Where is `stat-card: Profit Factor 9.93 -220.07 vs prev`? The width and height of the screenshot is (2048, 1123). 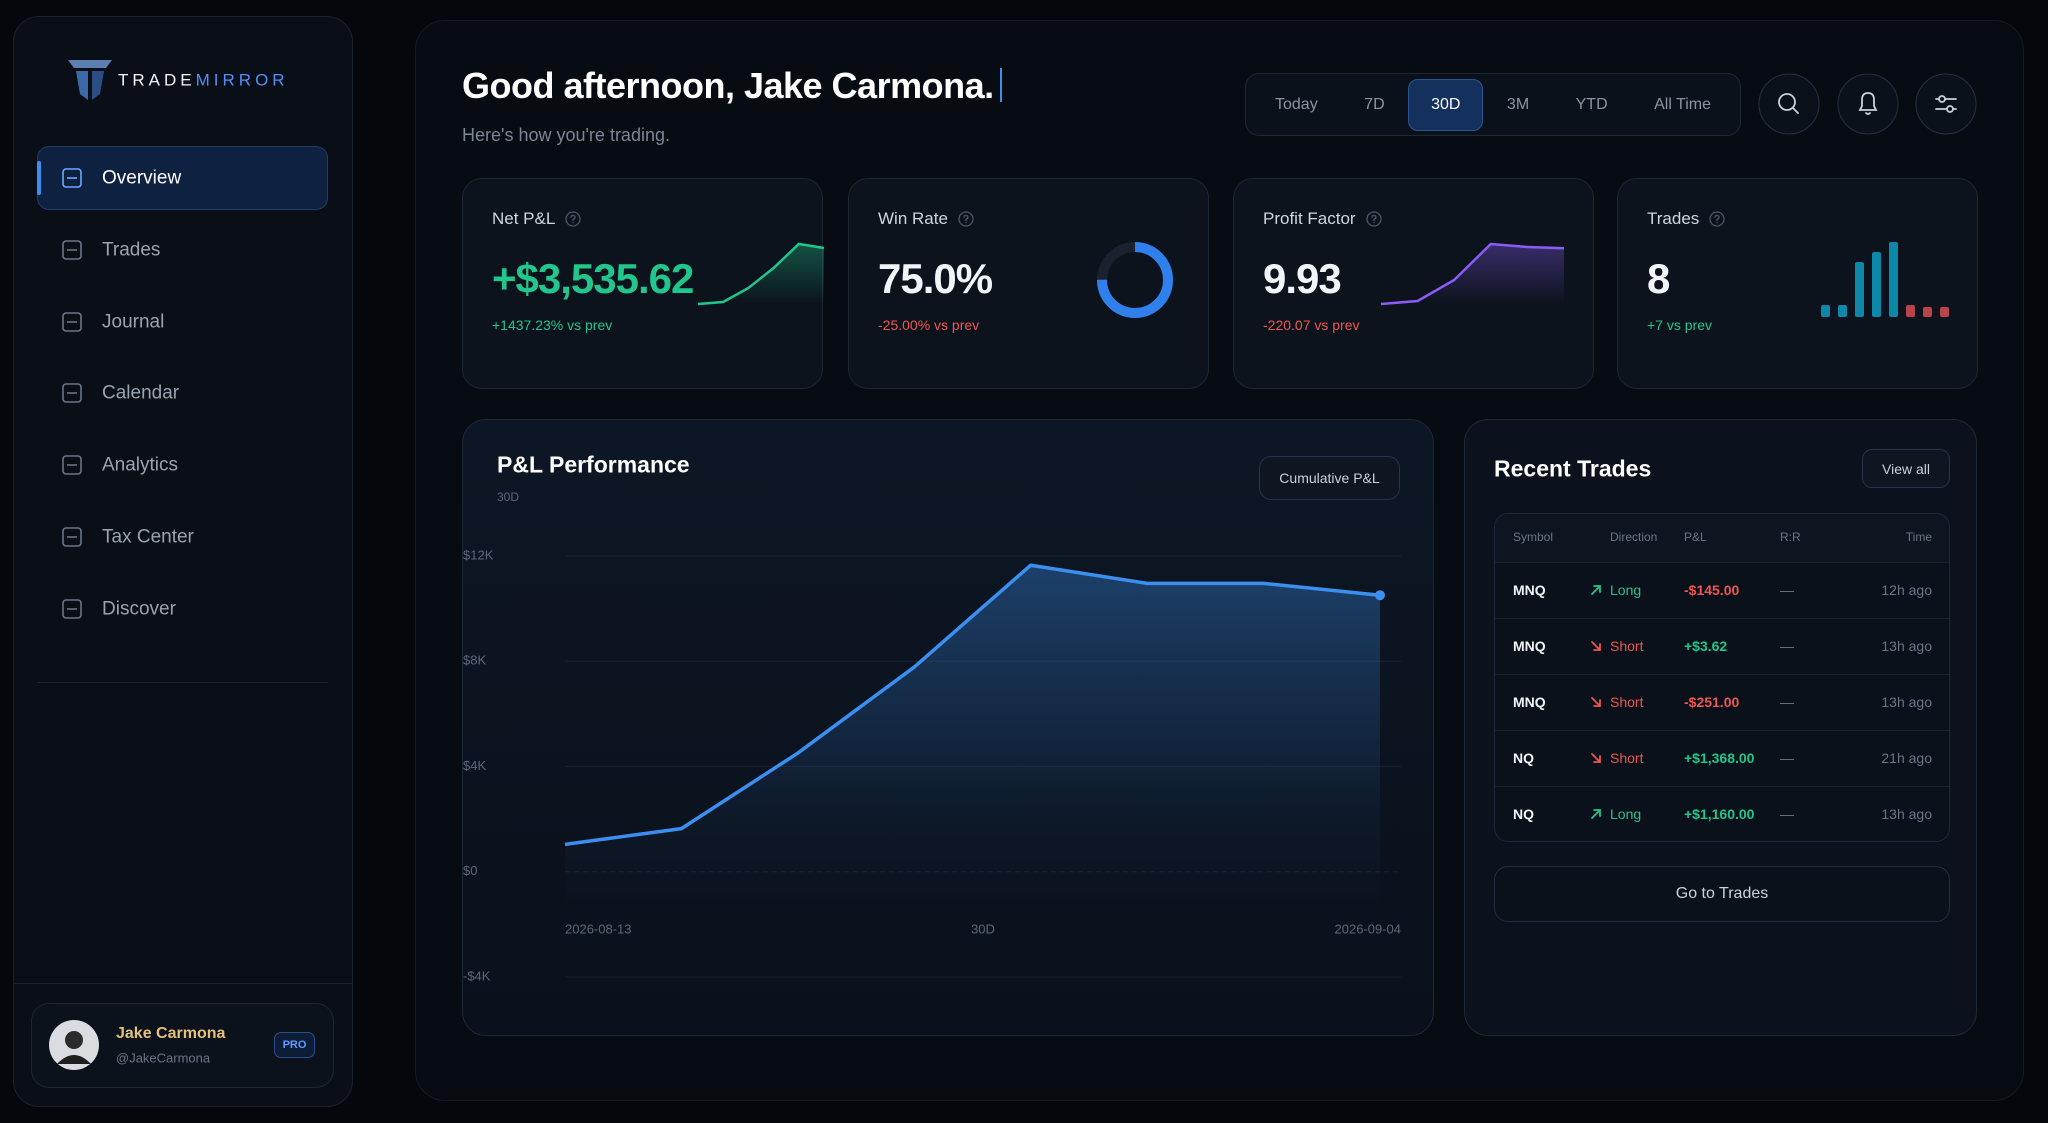
stat-card: Profit Factor 9.93 -220.07 vs prev is located at coordinates (1413, 283).